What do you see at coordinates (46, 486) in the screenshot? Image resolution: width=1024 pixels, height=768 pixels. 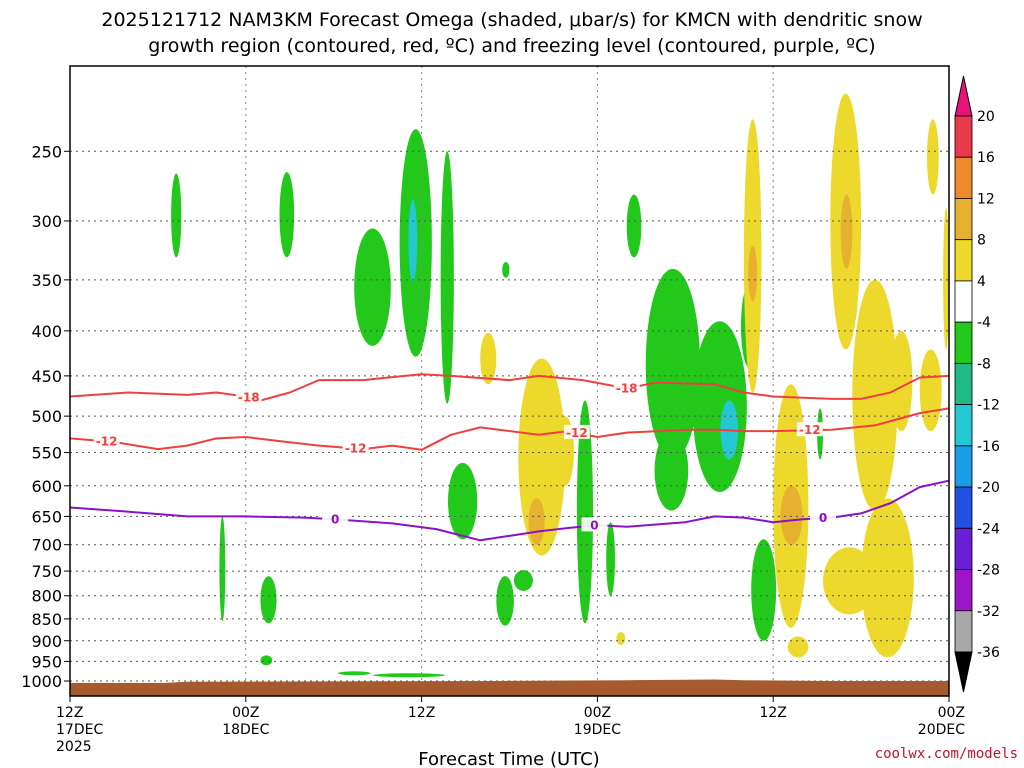 I see `y-tick-label-600: 600` at bounding box center [46, 486].